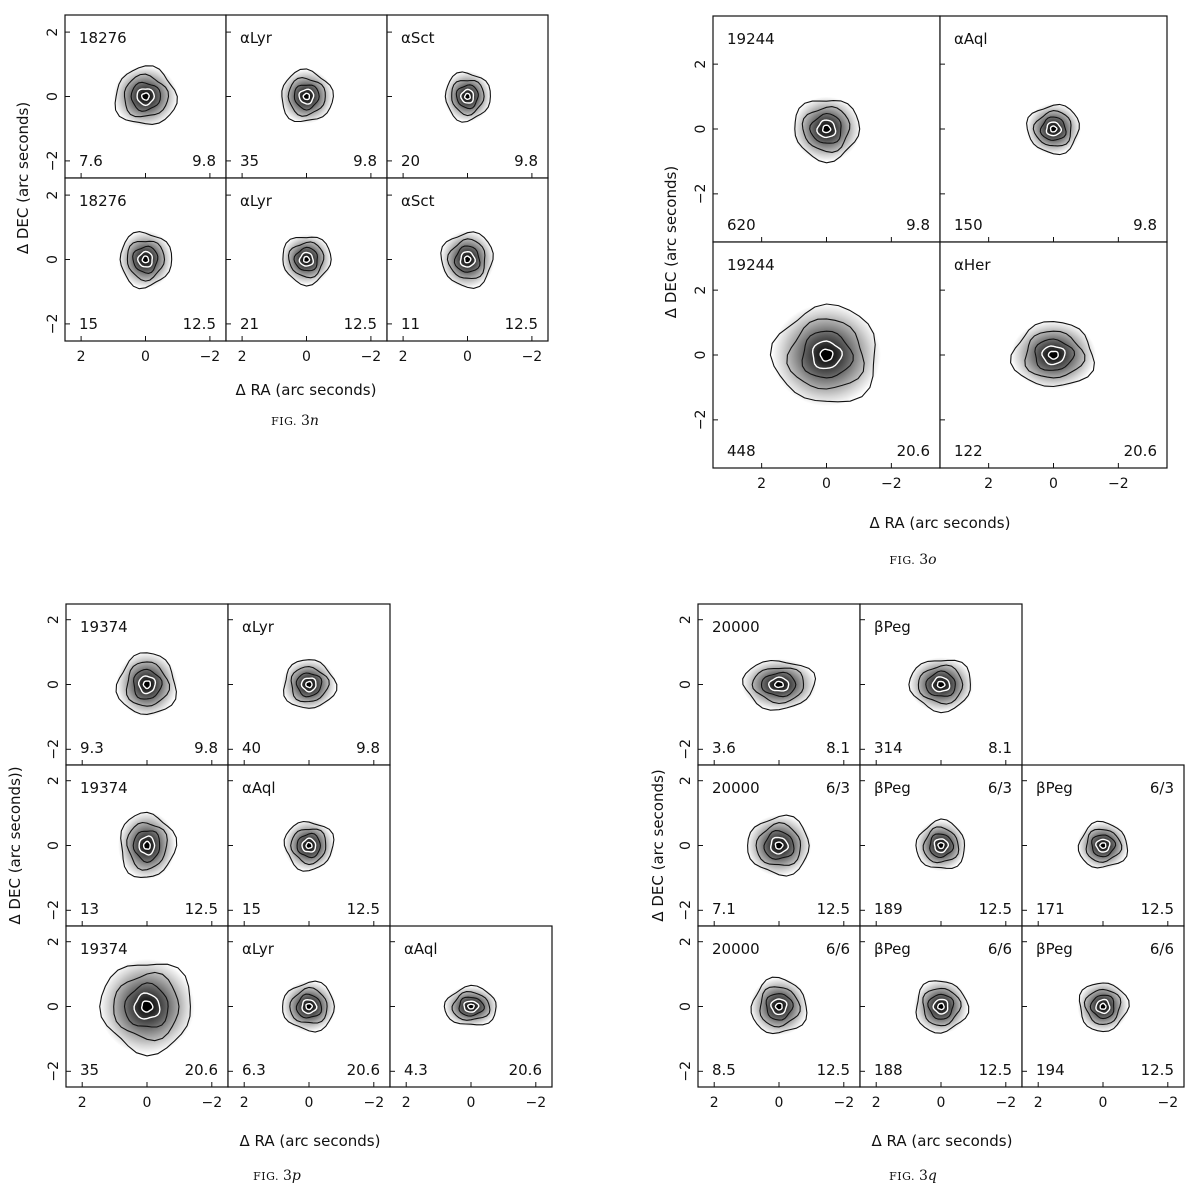 This screenshot has height=1201, width=1200. Describe the element at coordinates (741, 225) in the screenshot. I see `panel-peak-value: 620` at that location.